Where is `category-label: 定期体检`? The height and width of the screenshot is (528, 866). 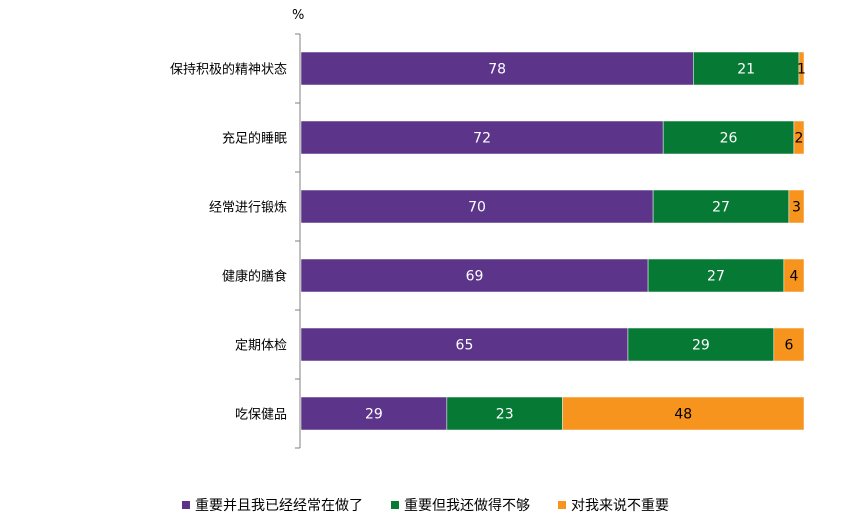 category-label: 定期体检 is located at coordinates (261, 346).